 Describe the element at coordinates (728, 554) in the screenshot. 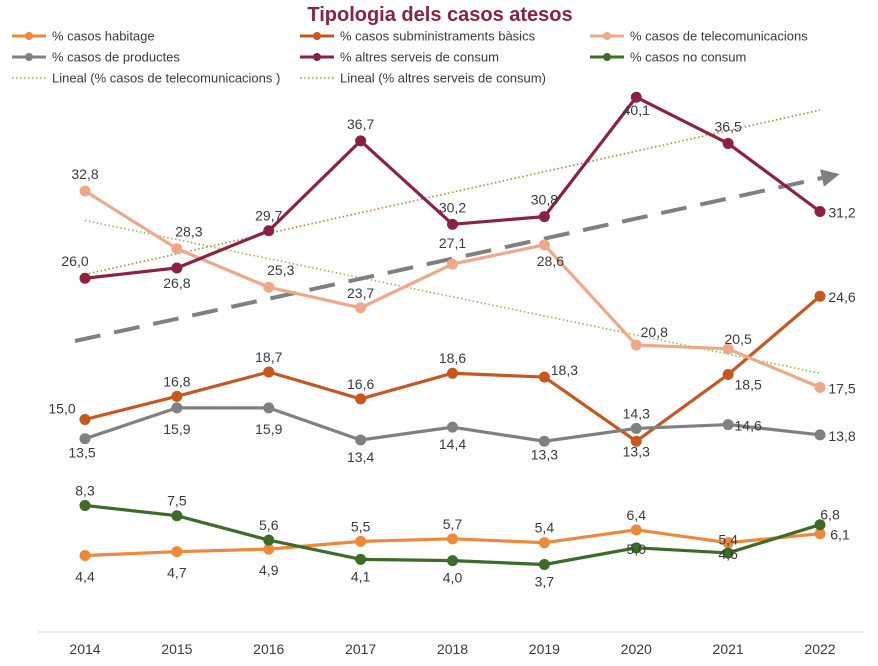

I see `data-label: 4,6` at that location.